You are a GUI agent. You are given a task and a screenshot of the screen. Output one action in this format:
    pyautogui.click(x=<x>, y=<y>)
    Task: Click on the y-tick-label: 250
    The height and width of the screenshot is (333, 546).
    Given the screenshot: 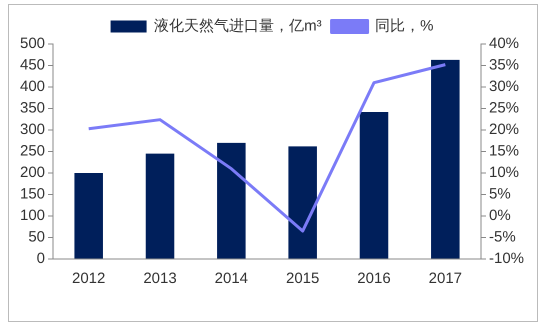 What is the action you would take?
    pyautogui.click(x=33, y=151)
    